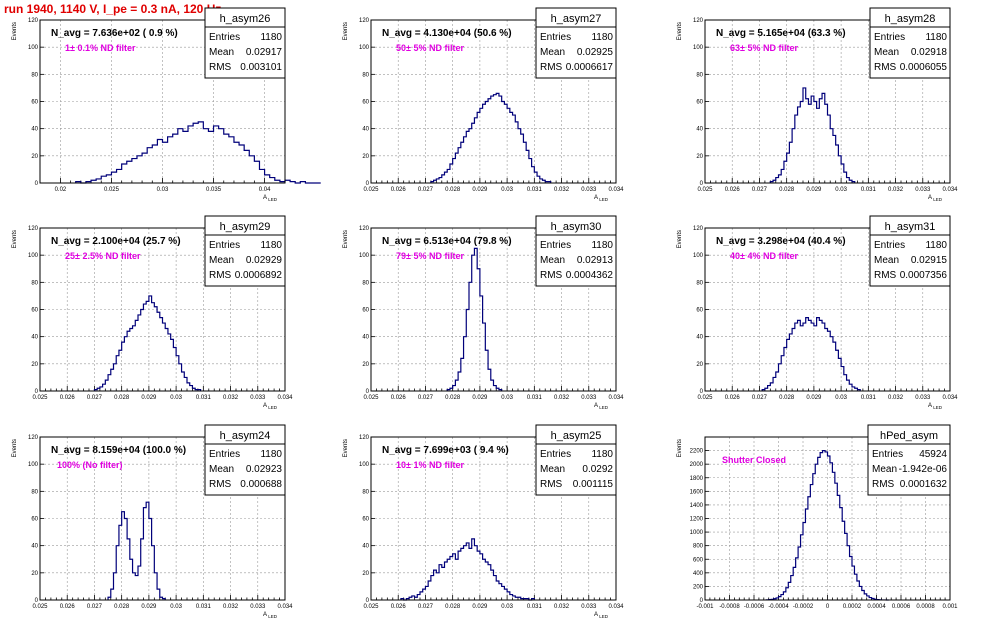  What do you see at coordinates (590, 67) in the screenshot?
I see `stat-value-rms: 0.0006617` at bounding box center [590, 67].